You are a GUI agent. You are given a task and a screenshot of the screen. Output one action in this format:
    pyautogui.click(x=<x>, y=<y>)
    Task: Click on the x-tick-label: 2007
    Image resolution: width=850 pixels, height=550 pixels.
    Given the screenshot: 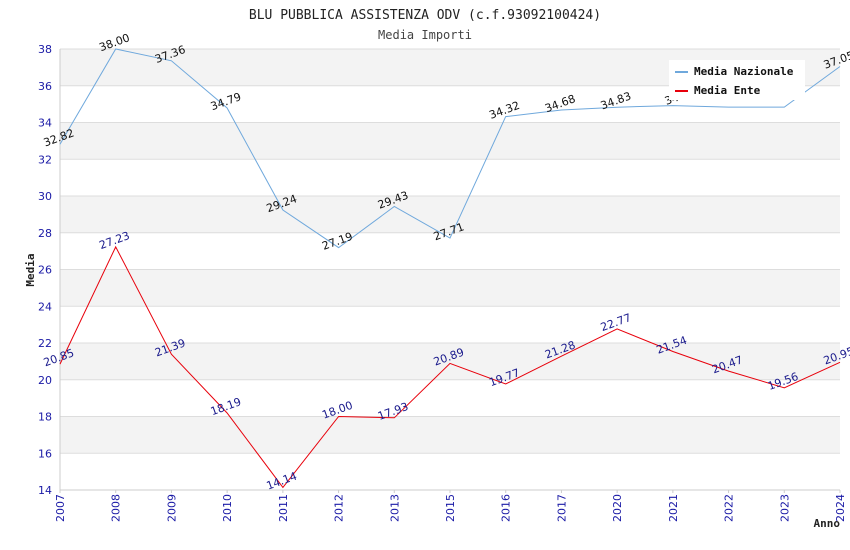 What is the action you would take?
    pyautogui.click(x=60, y=508)
    